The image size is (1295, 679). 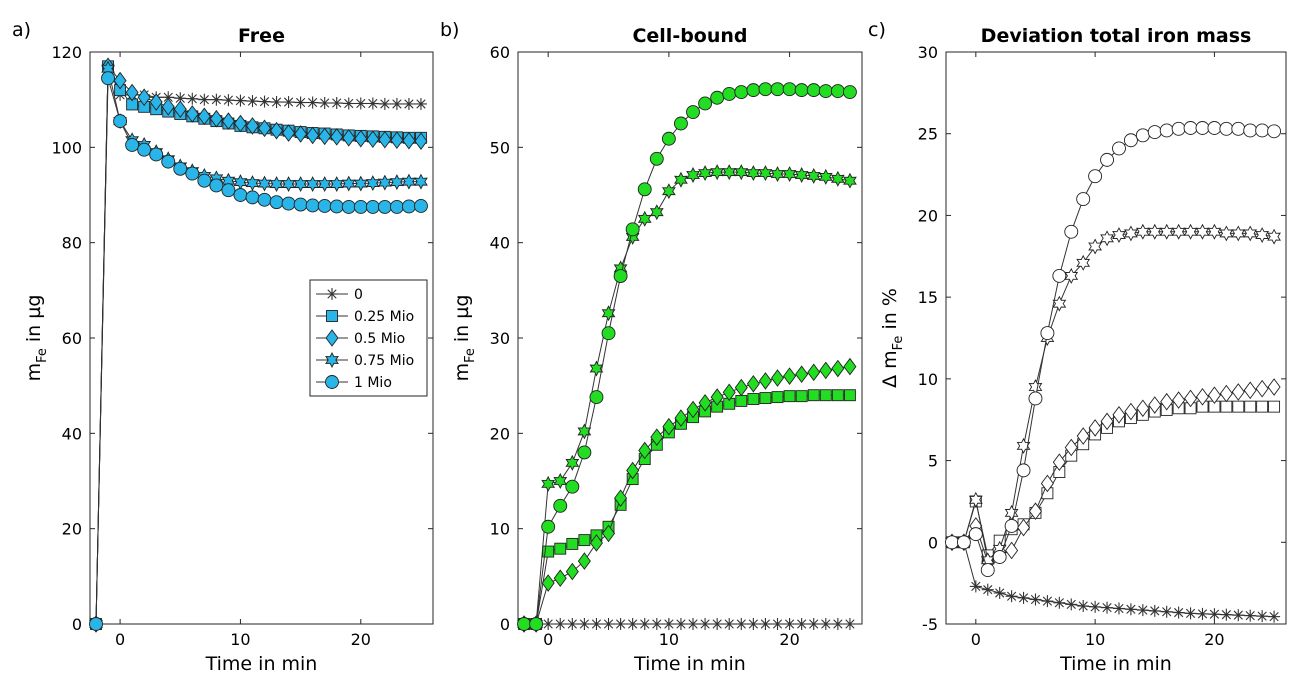 I want to click on series-square, so click(x=1113, y=481).